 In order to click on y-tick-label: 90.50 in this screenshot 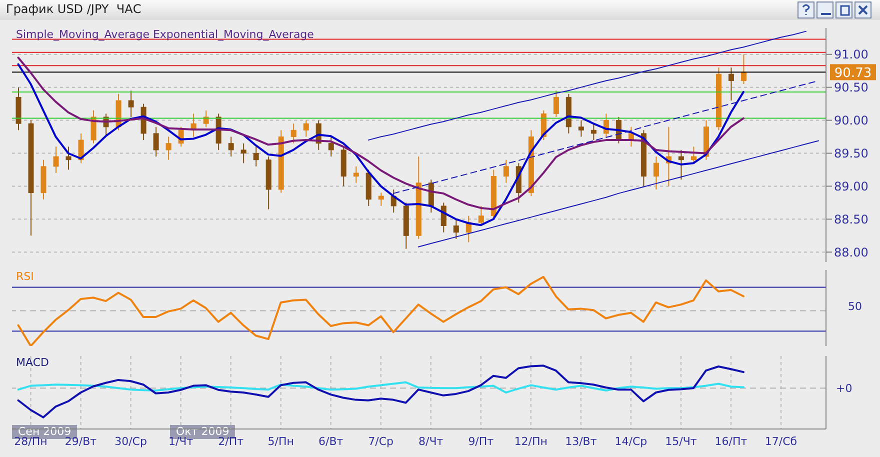, I will do `click(851, 87)`.